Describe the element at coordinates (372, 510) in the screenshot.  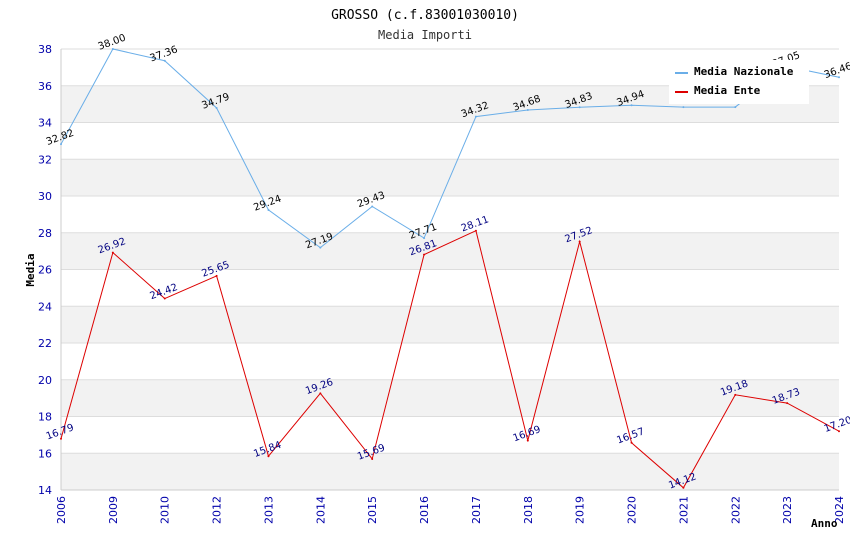
I see `x-tick-label: 2015` at that location.